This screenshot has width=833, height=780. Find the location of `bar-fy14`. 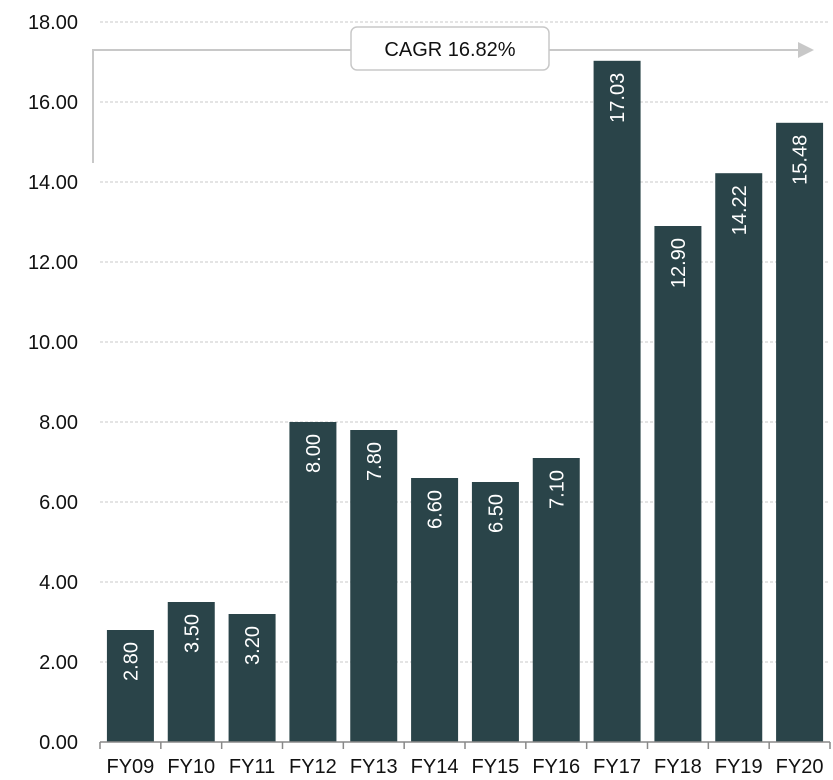

bar-fy14 is located at coordinates (435, 610).